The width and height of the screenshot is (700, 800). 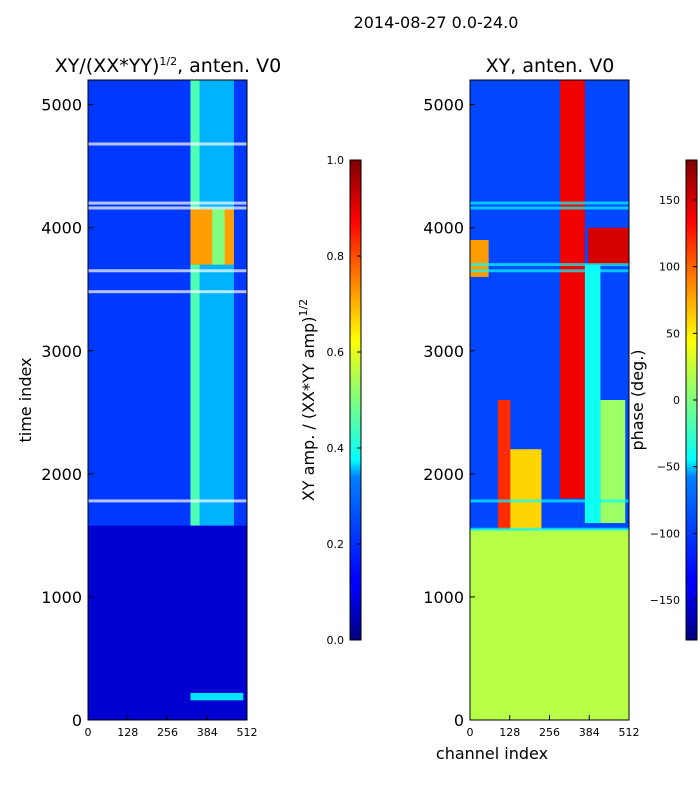 What do you see at coordinates (107, 66) in the screenshot?
I see `left-title-main: XY/(XX*YY)` at bounding box center [107, 66].